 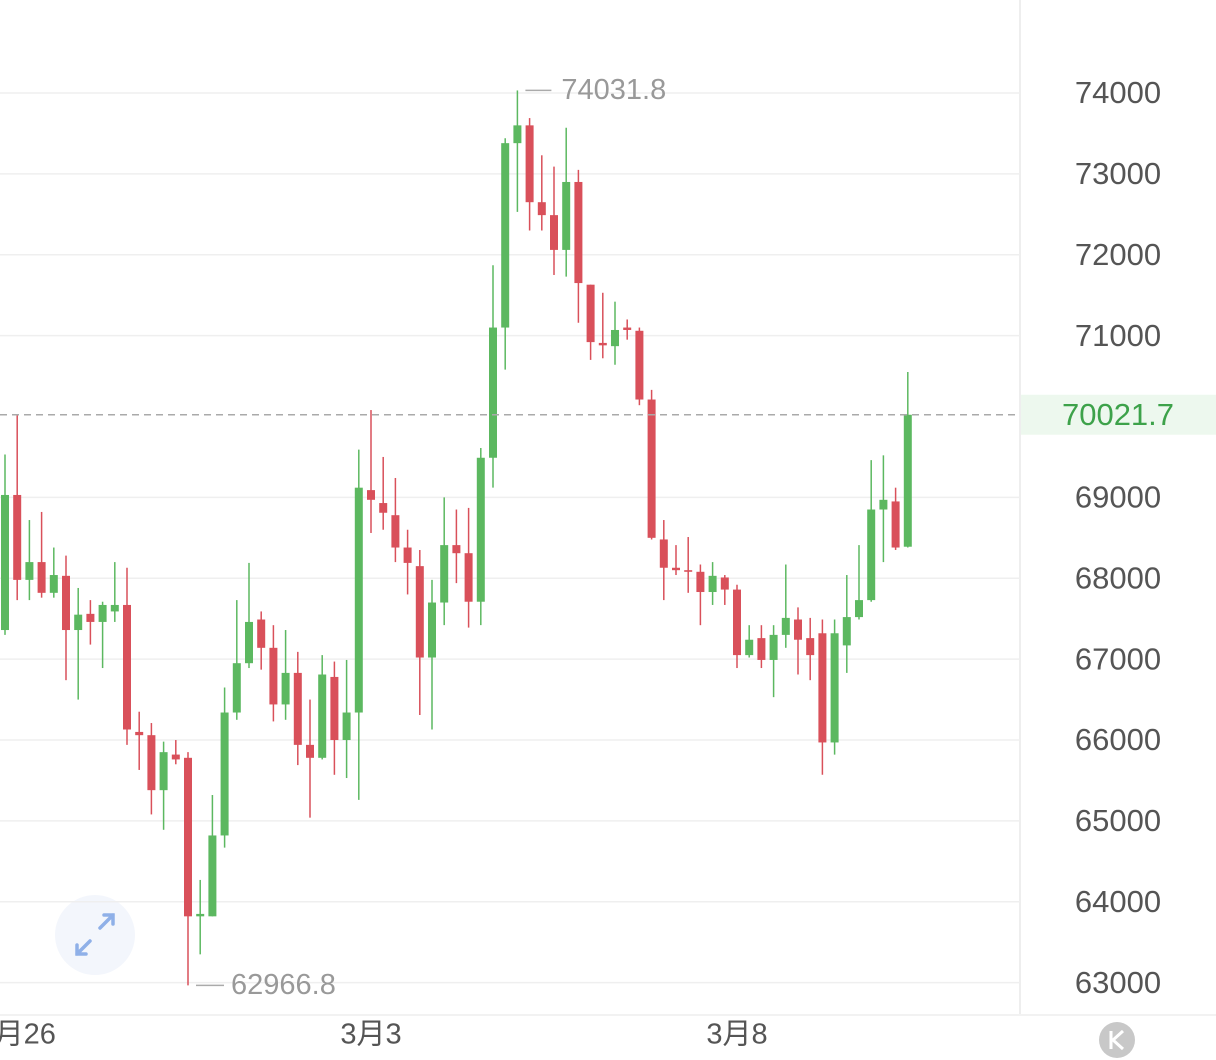 What do you see at coordinates (1118, 982) in the screenshot?
I see `y-tick-label: 63000` at bounding box center [1118, 982].